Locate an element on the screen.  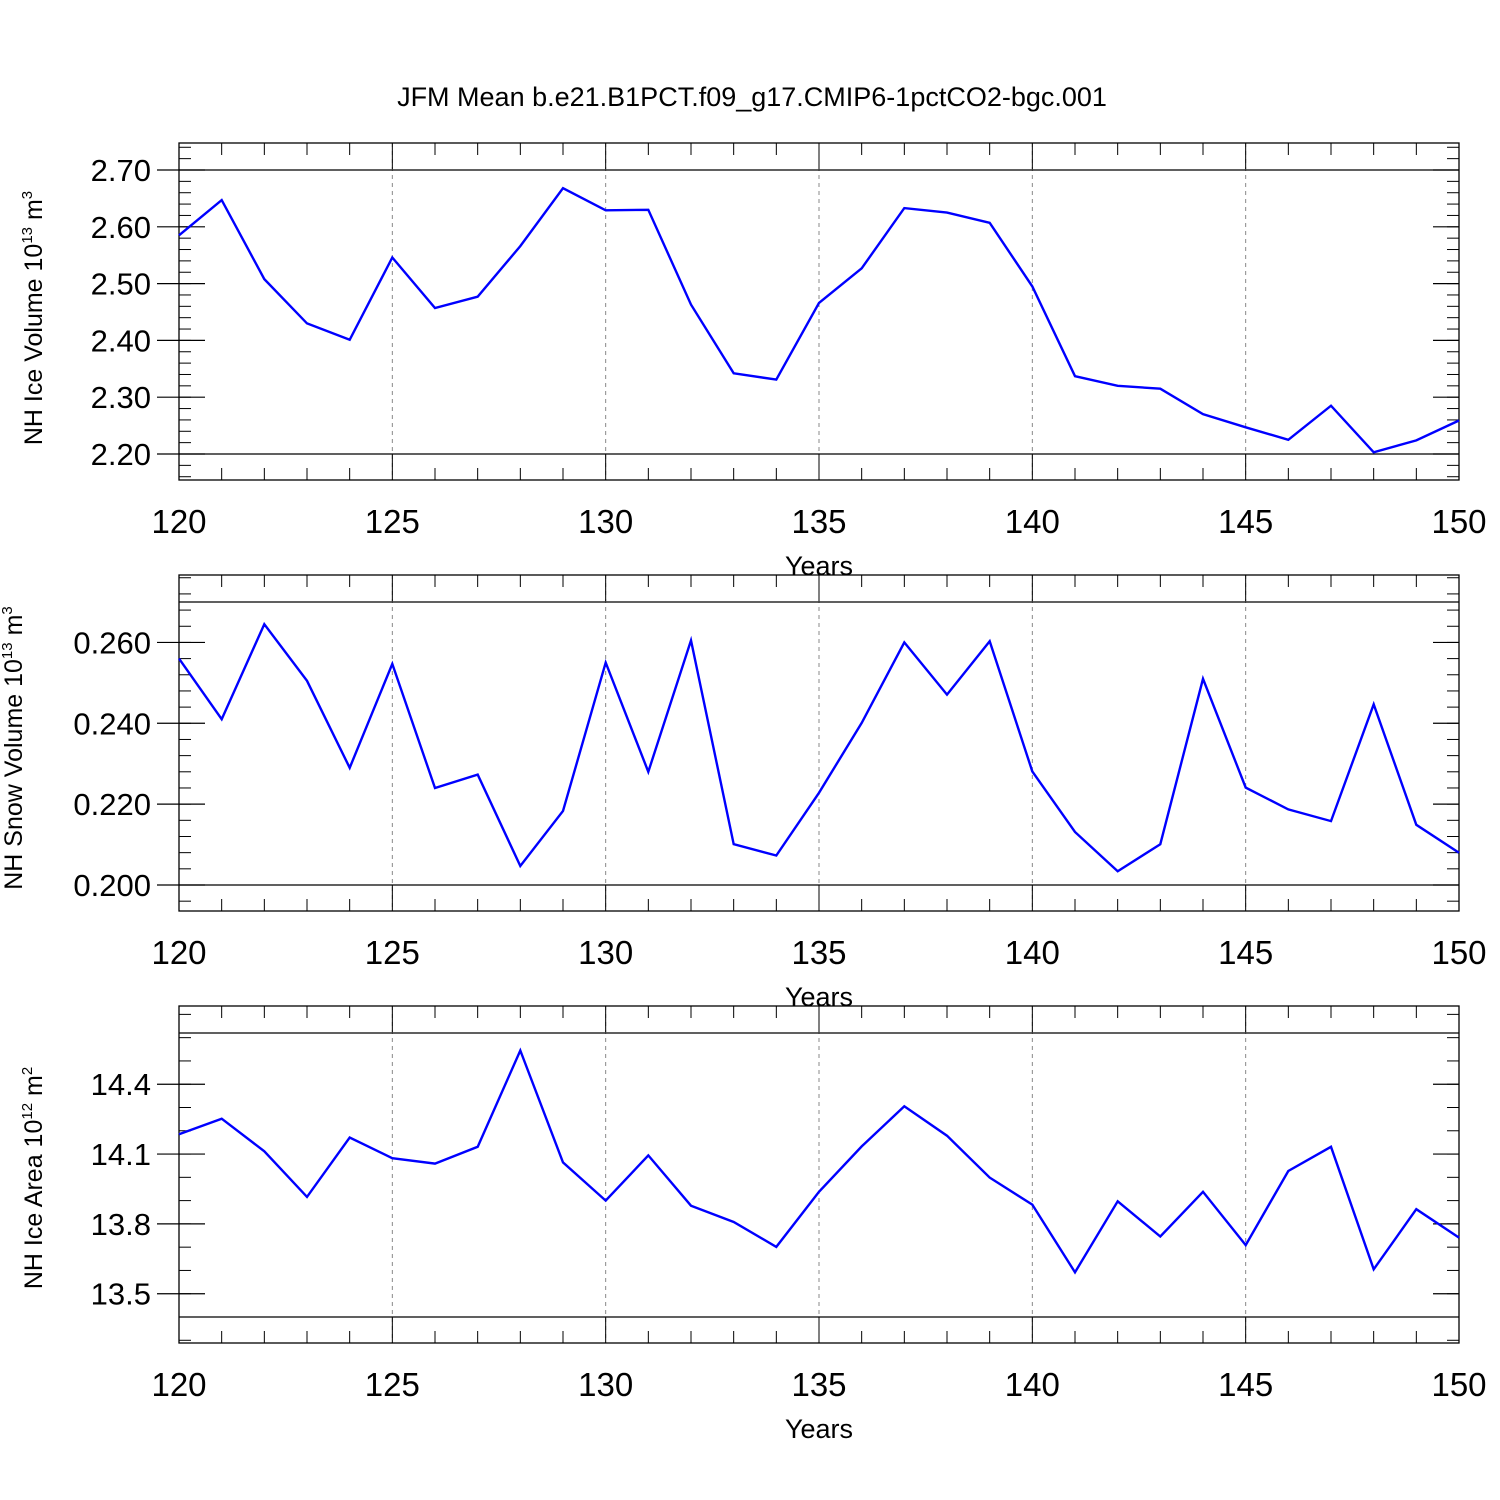
y-tick-label: 2.40 is located at coordinates (121, 340).